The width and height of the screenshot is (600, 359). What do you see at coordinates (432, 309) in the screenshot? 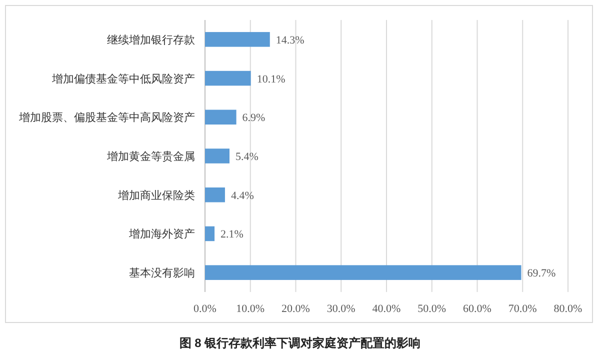
I see `x-tick-label: 50.0%` at bounding box center [432, 309].